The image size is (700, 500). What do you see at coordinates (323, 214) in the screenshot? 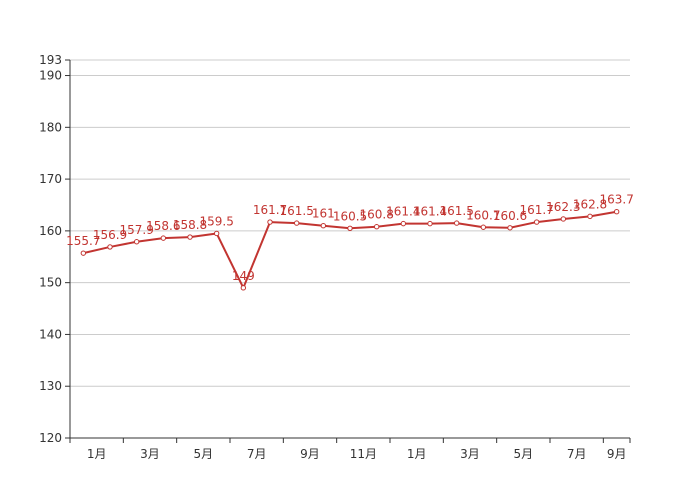
I see `data-label: 161` at bounding box center [323, 214].